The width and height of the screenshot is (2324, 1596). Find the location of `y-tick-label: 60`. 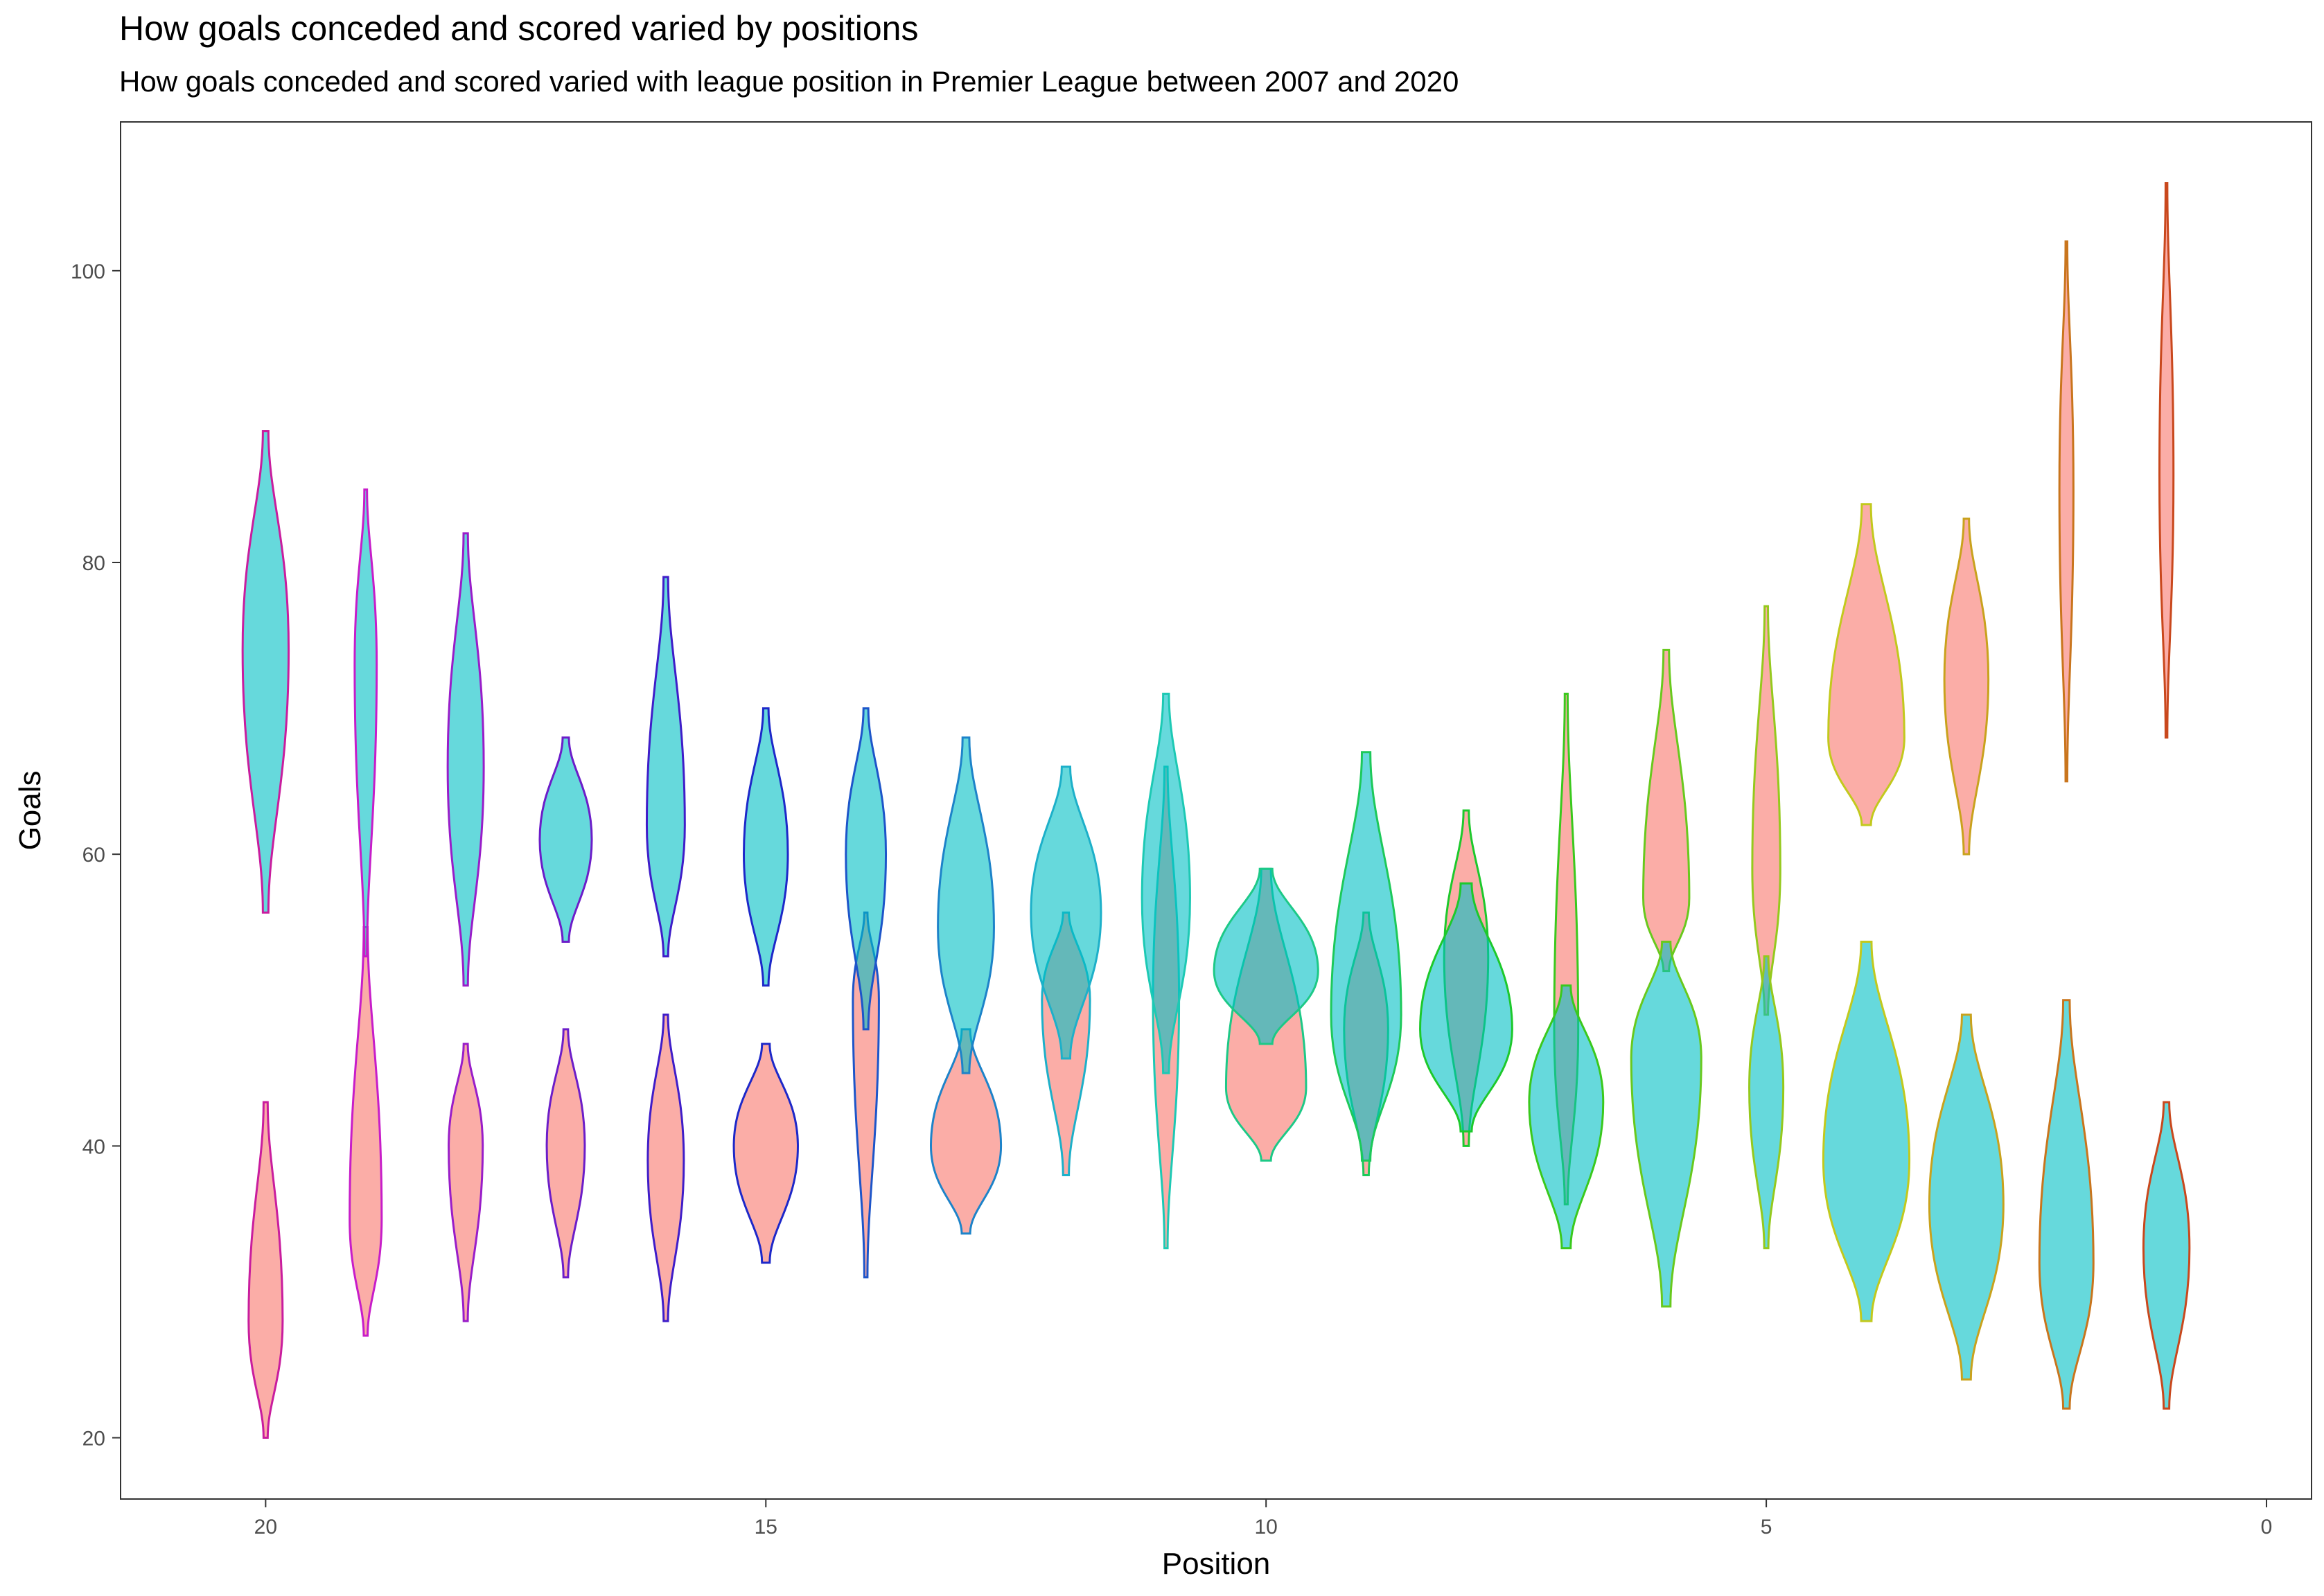

y-tick-label: 60 is located at coordinates (93, 855).